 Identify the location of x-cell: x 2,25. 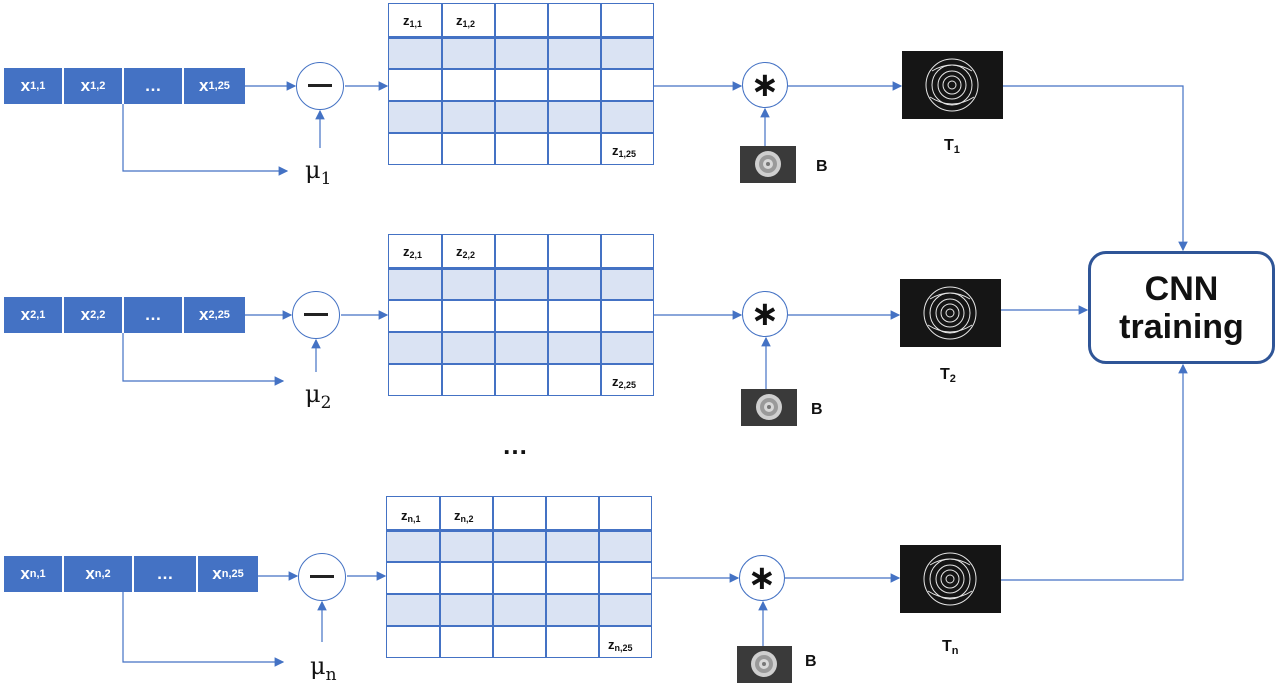
(214, 315).